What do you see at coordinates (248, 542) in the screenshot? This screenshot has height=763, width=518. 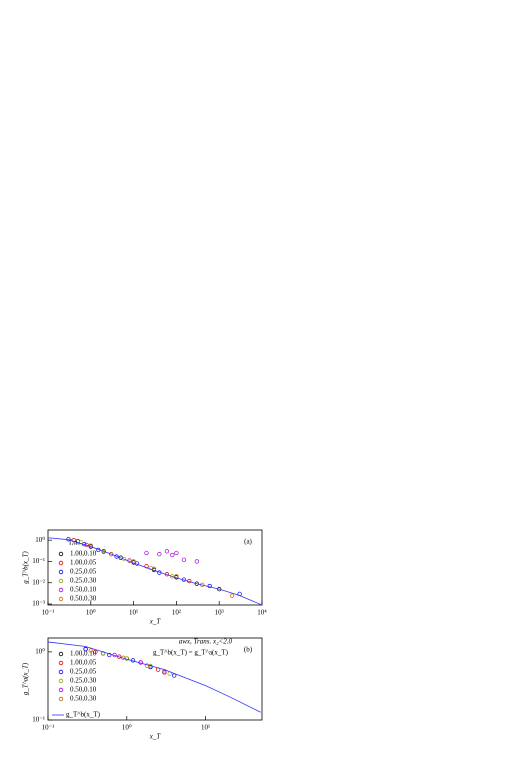 I see `panel-label: (a)` at bounding box center [248, 542].